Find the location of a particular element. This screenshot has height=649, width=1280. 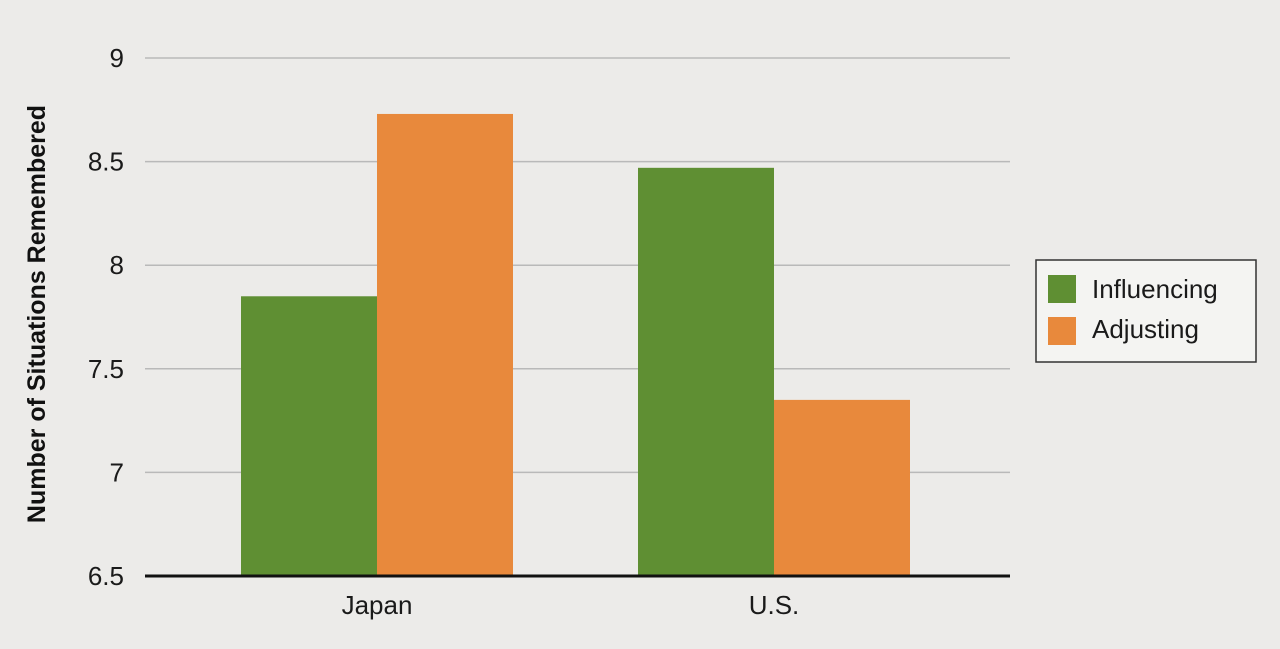

bar-japan-influencing is located at coordinates (309, 436).